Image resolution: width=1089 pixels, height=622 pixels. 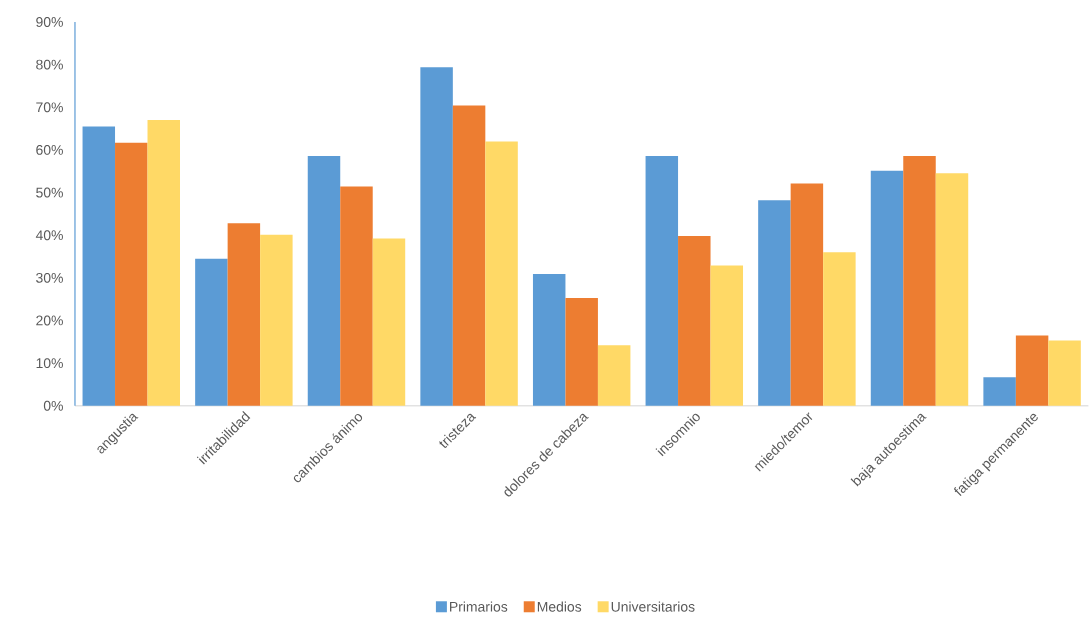 I want to click on y-tick-label: 20%, so click(x=49, y=320).